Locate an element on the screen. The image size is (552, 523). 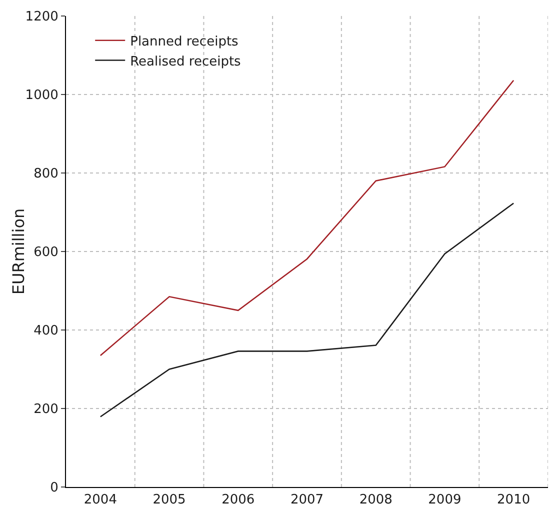
x-tick-label: 2005 is located at coordinates (169, 500).